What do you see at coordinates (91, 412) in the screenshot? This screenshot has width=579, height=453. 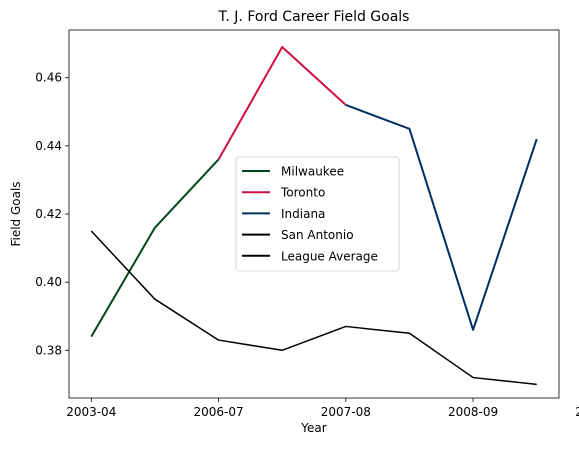 I see `x-tick-label: 2003-04` at bounding box center [91, 412].